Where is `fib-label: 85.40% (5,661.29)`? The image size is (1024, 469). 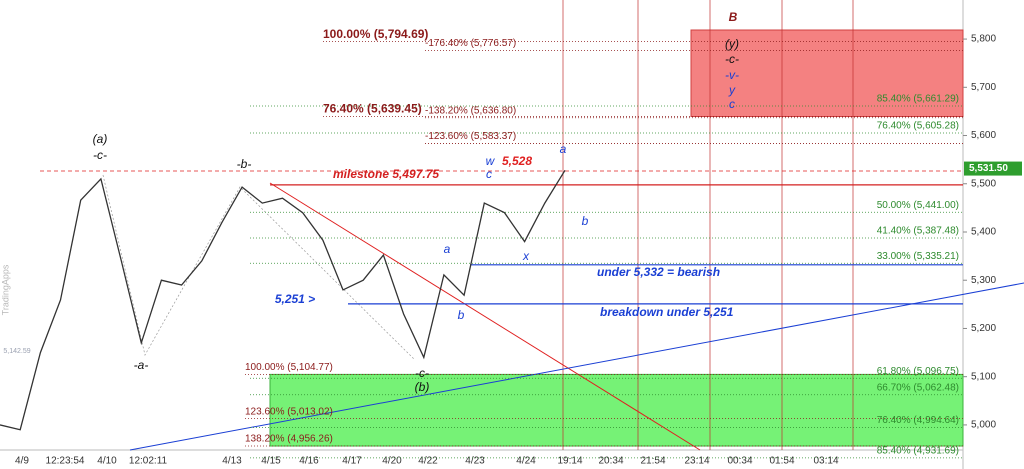
fib-label: 85.40% (5,661.29) is located at coordinates (918, 99).